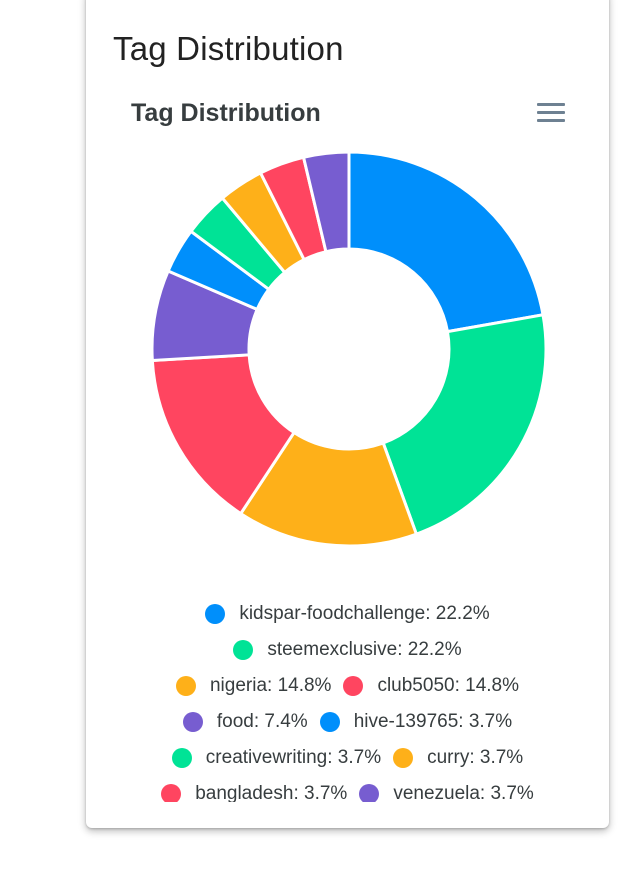 This screenshot has height=873, width=640. Describe the element at coordinates (262, 721) in the screenshot. I see `legend-label: food: 7.4%` at that location.